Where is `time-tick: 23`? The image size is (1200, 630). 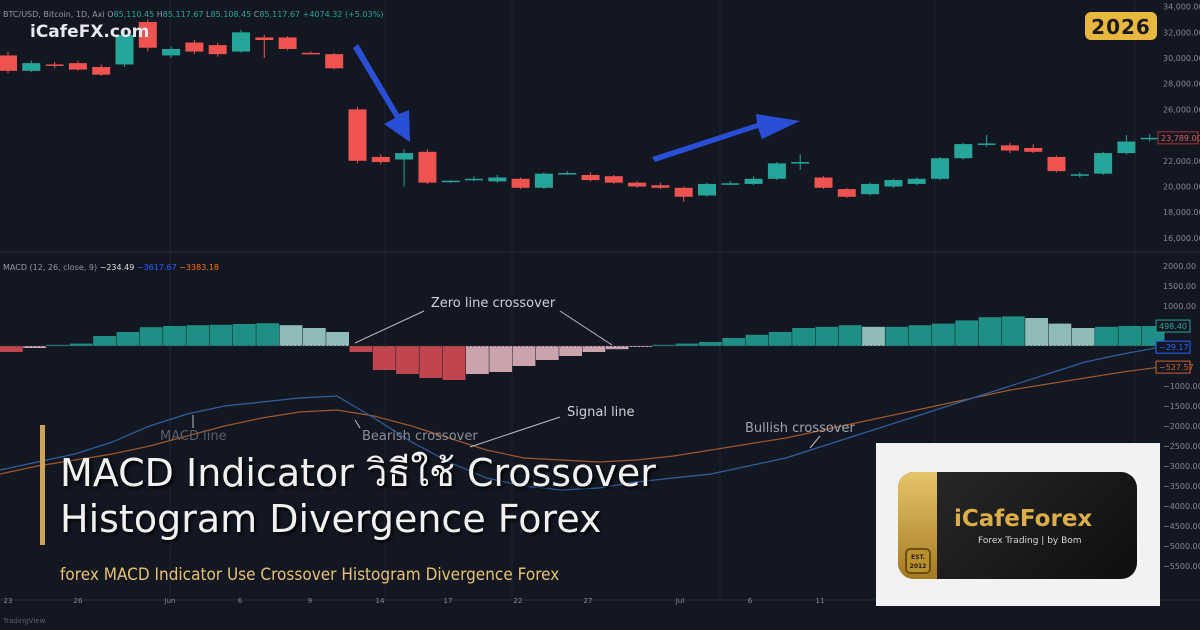
time-tick: 23 is located at coordinates (8, 601).